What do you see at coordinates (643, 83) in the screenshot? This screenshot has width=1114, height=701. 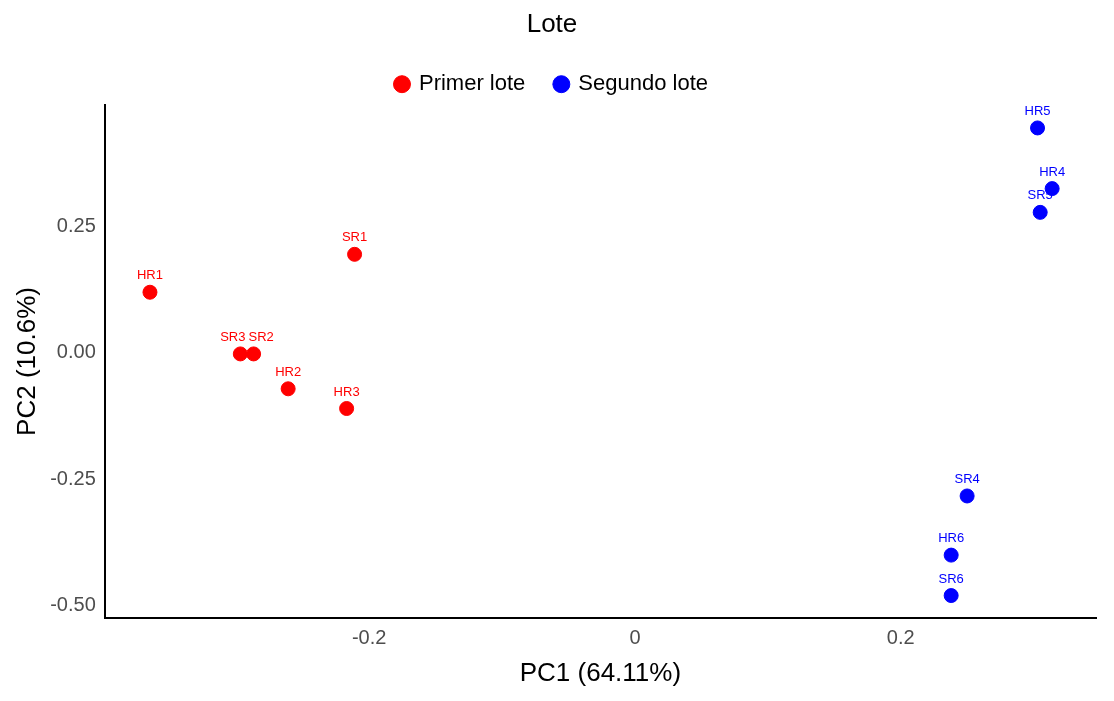 I see `legend-label: Segundo lote` at bounding box center [643, 83].